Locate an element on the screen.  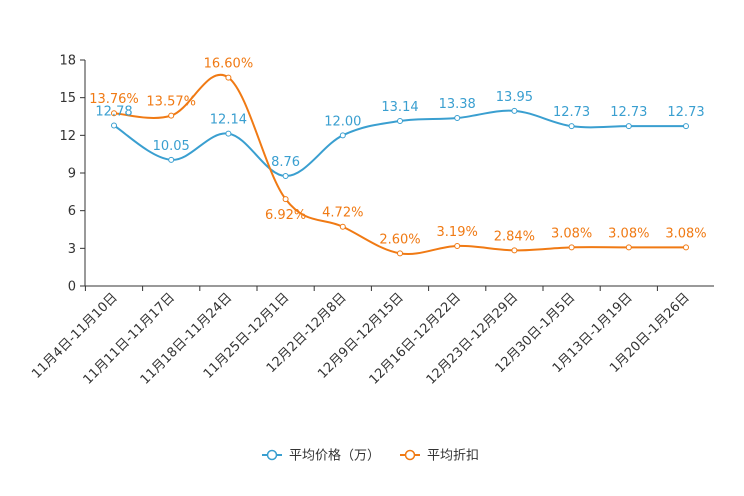
y-tick-label: 0 is located at coordinates (72, 287).